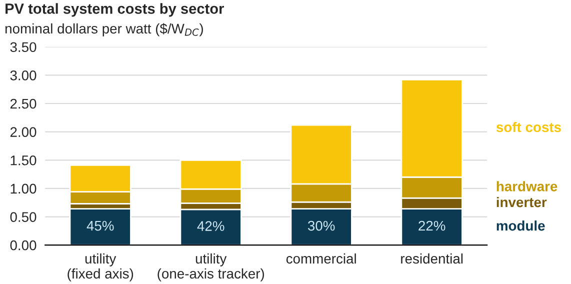 Image resolution: width=571 pixels, height=284 pixels. I want to click on x-tick-label: commercial, so click(321, 258).